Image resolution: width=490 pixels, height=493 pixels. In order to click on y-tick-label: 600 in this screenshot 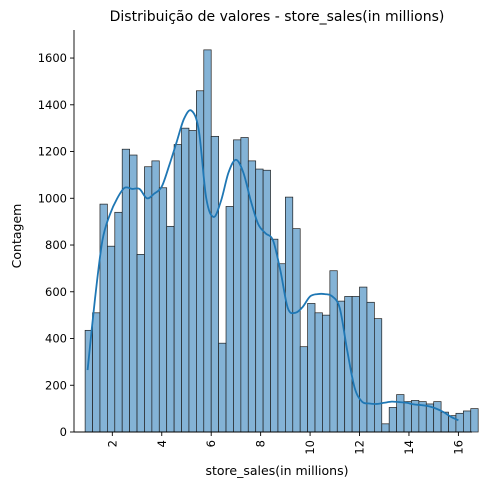, I will do `click(56, 292)`.